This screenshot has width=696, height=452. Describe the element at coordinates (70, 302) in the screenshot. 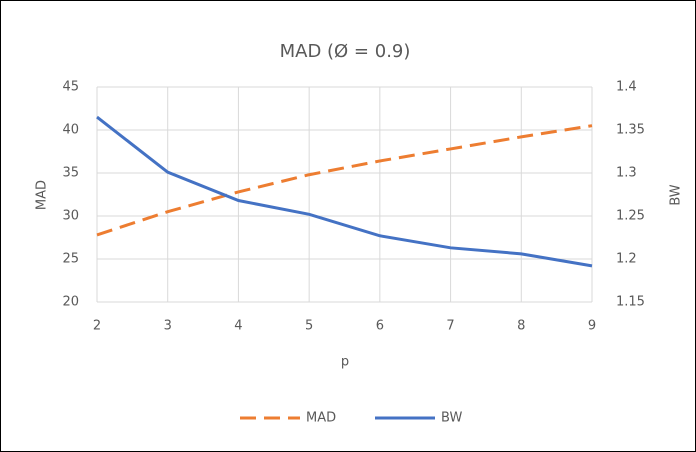

I see `y-tick-label: 20` at that location.